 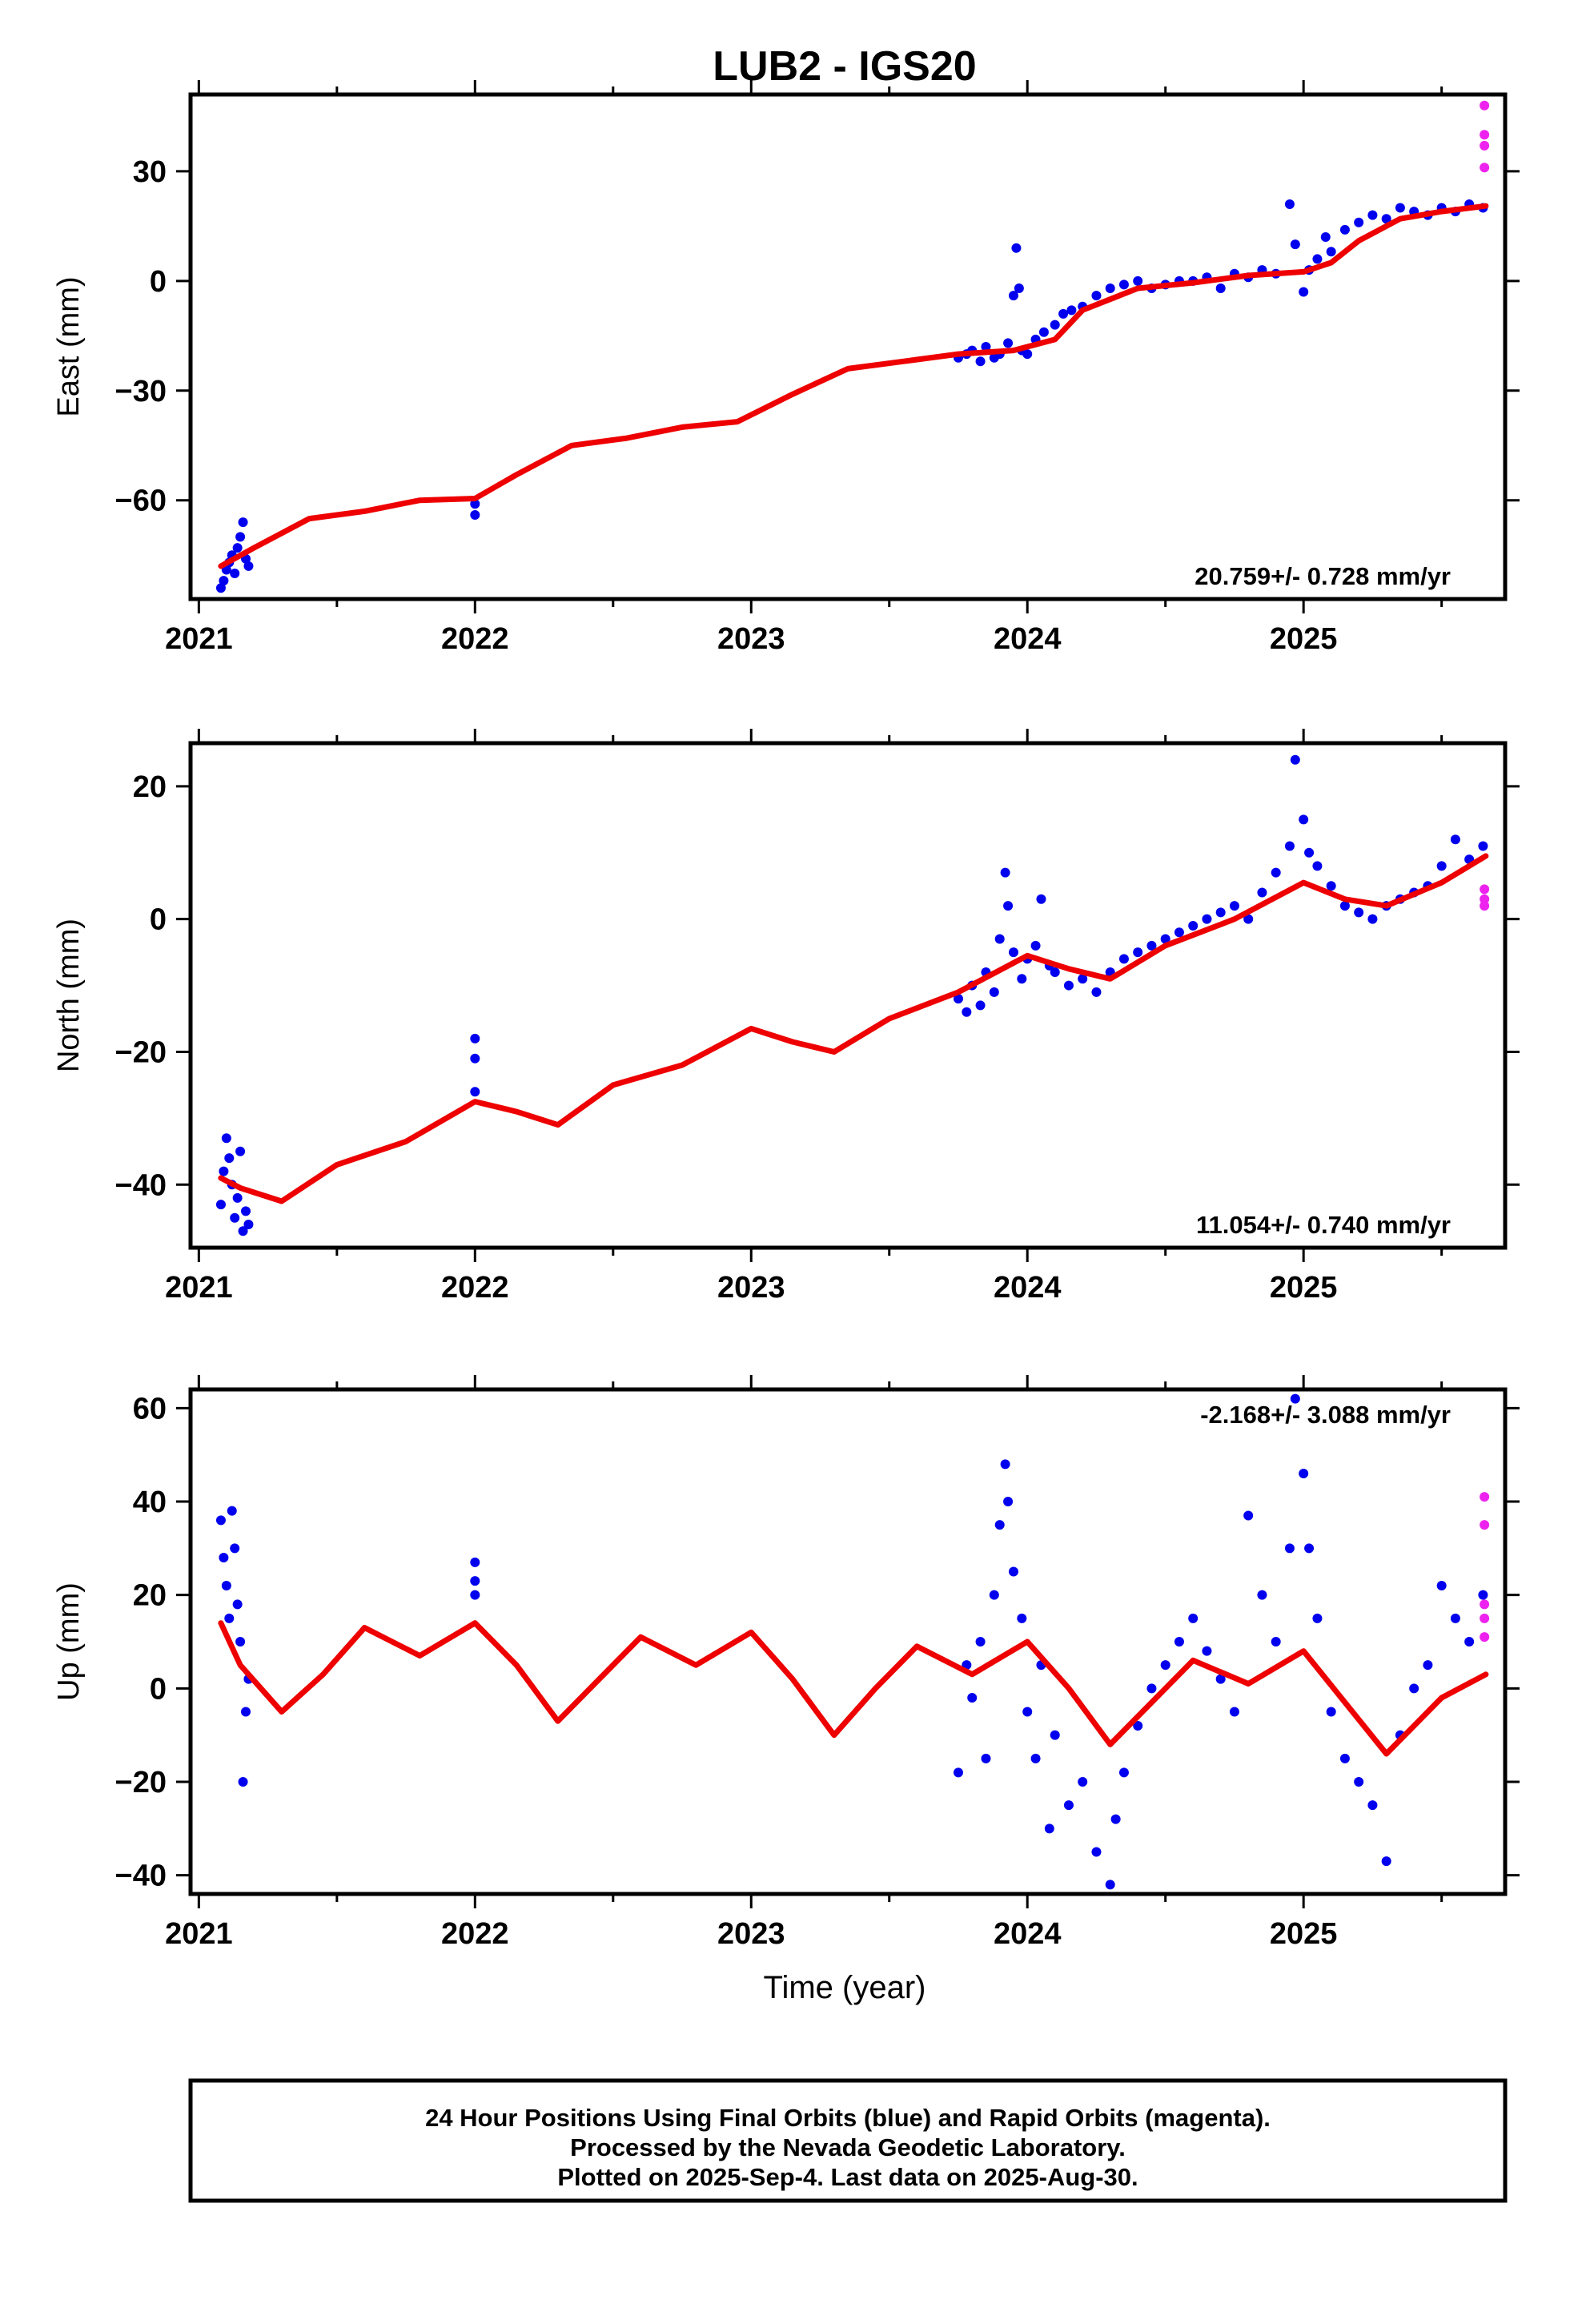 What do you see at coordinates (141, 1876) in the screenshot?
I see `y-tick-label: −40` at bounding box center [141, 1876].